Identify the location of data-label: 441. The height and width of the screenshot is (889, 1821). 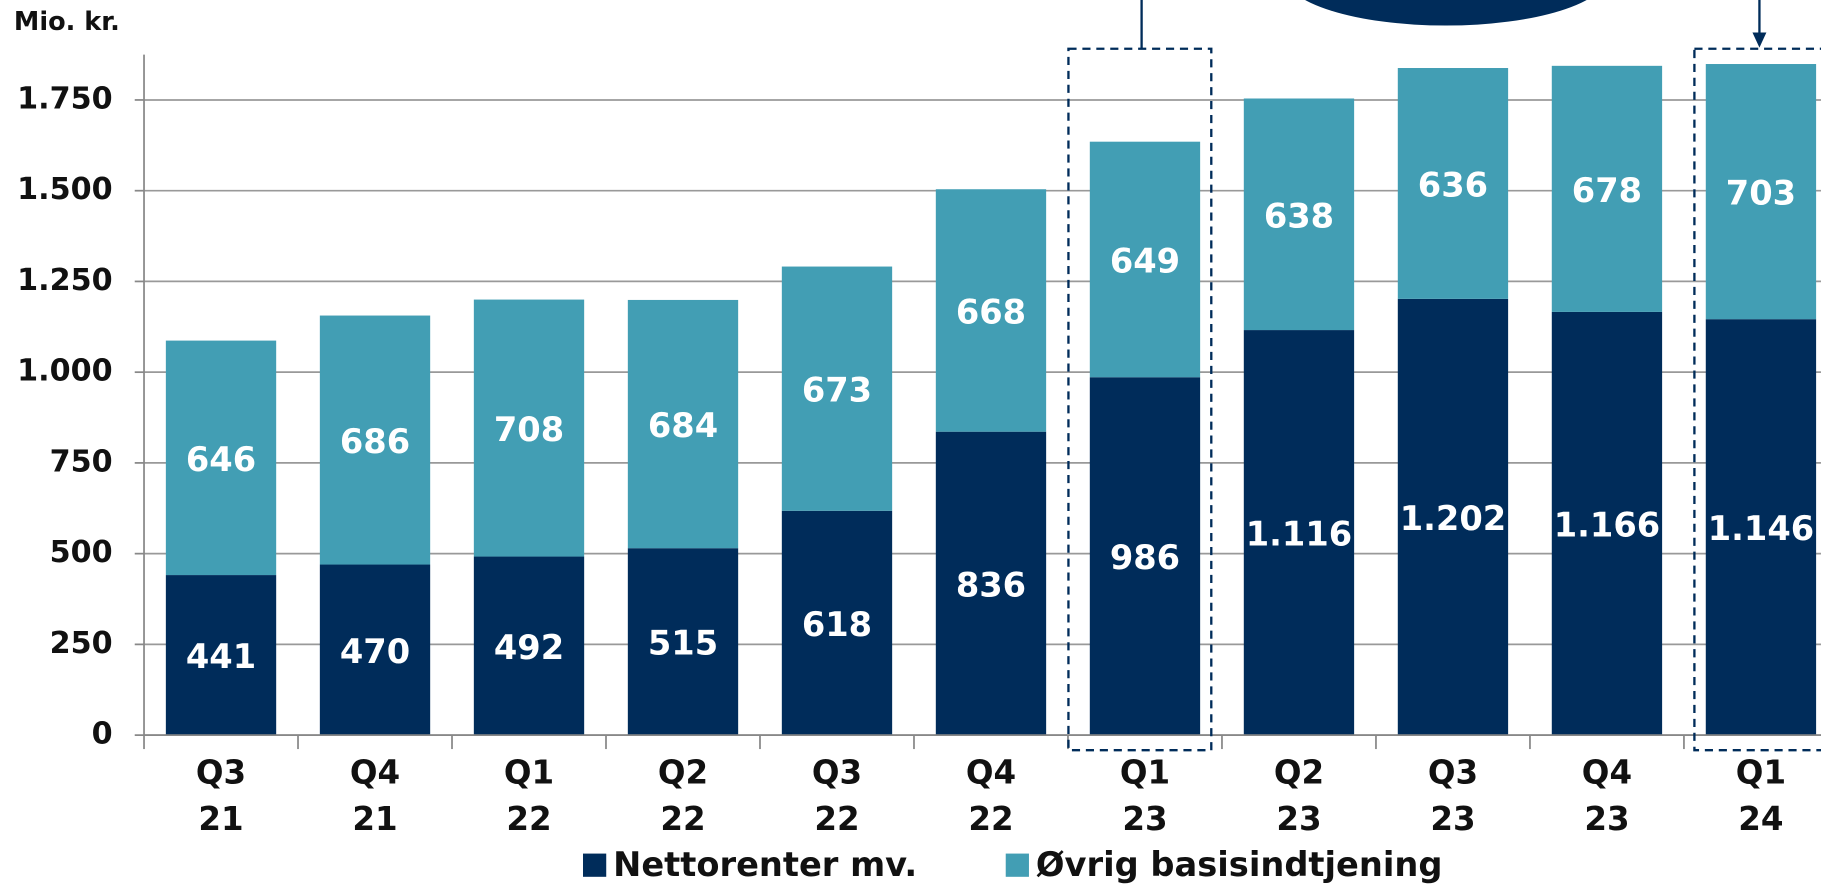
(221, 656).